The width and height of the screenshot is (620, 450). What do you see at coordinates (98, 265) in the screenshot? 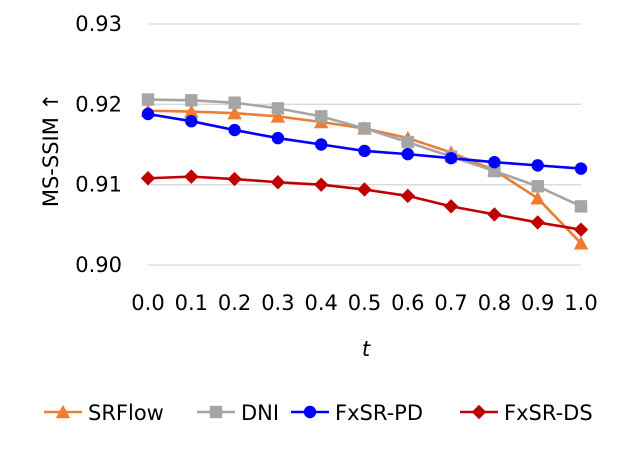
I see `y-tick-label: 0.90` at bounding box center [98, 265].